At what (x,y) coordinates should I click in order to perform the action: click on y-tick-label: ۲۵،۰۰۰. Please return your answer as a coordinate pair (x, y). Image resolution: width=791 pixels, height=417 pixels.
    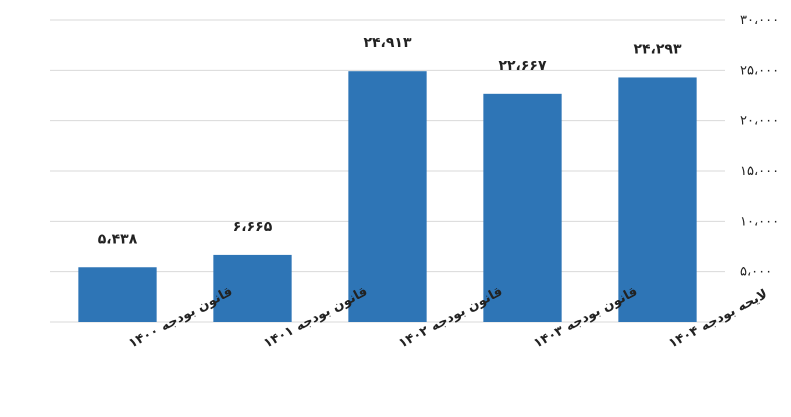
    Looking at the image, I should click on (759, 70).